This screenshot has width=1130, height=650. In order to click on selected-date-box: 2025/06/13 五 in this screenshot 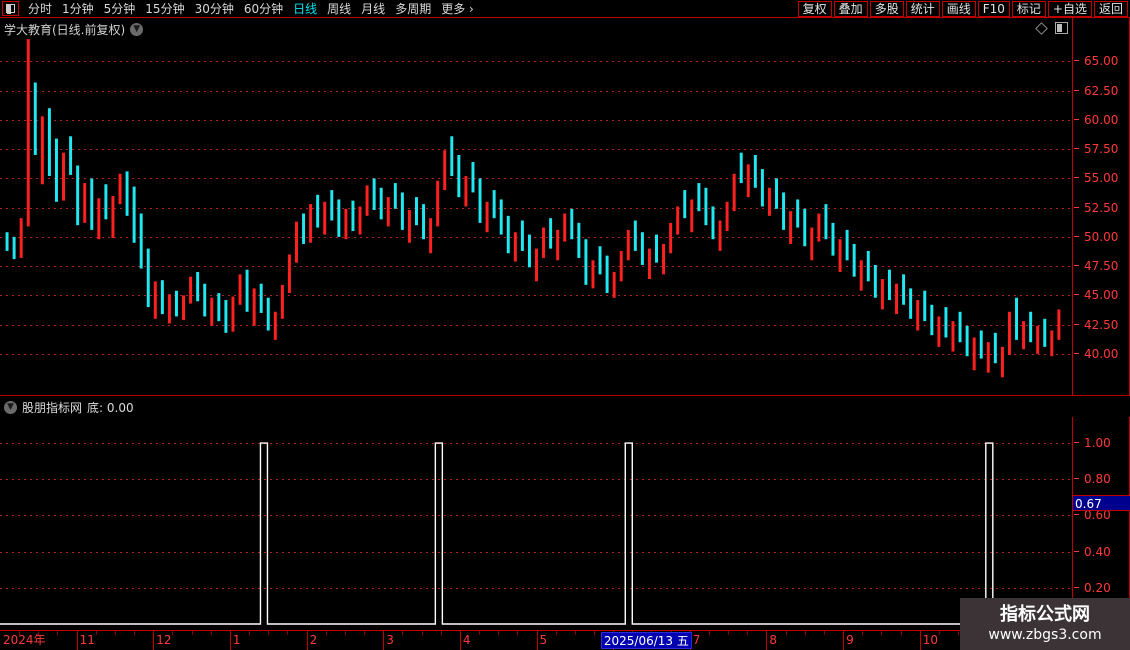, I will do `click(646, 640)`.